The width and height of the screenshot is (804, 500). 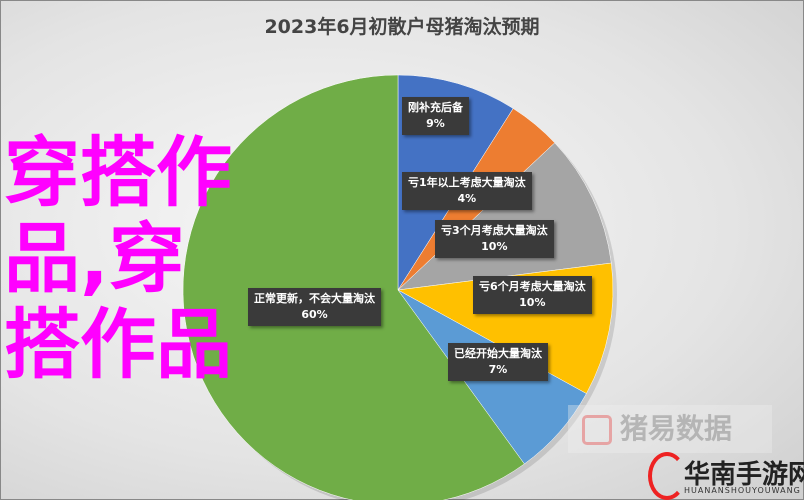 I want to click on pig-logo-icon, so click(x=597, y=430).